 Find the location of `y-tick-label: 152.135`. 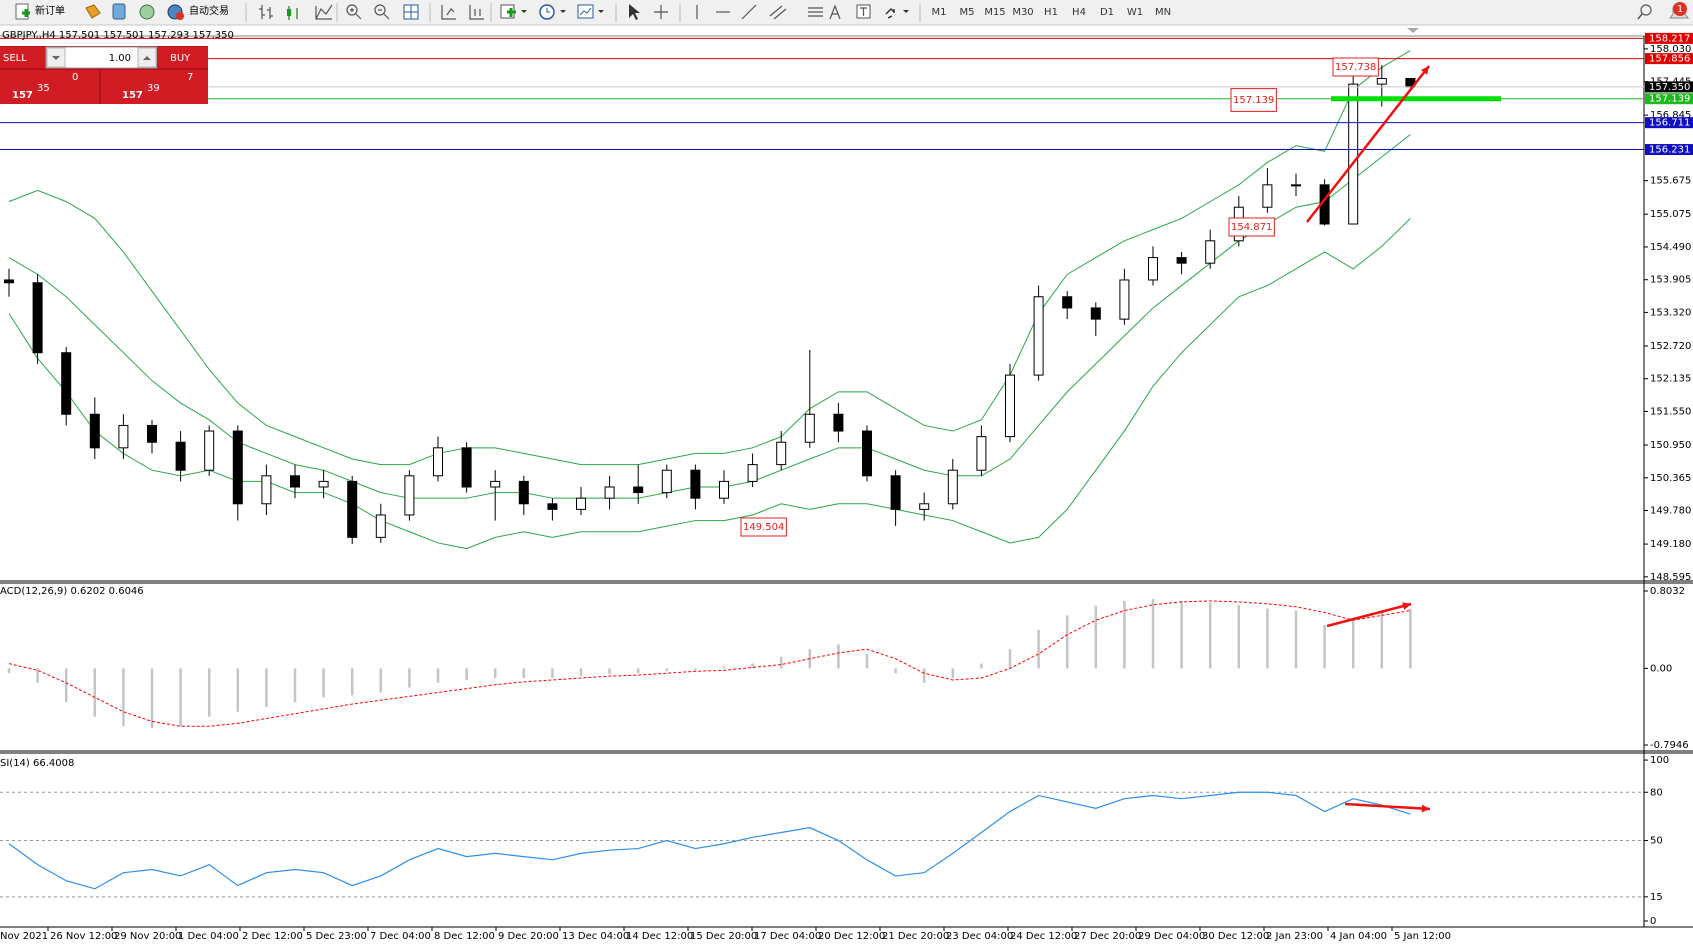

y-tick-label: 152.135 is located at coordinates (1670, 379).